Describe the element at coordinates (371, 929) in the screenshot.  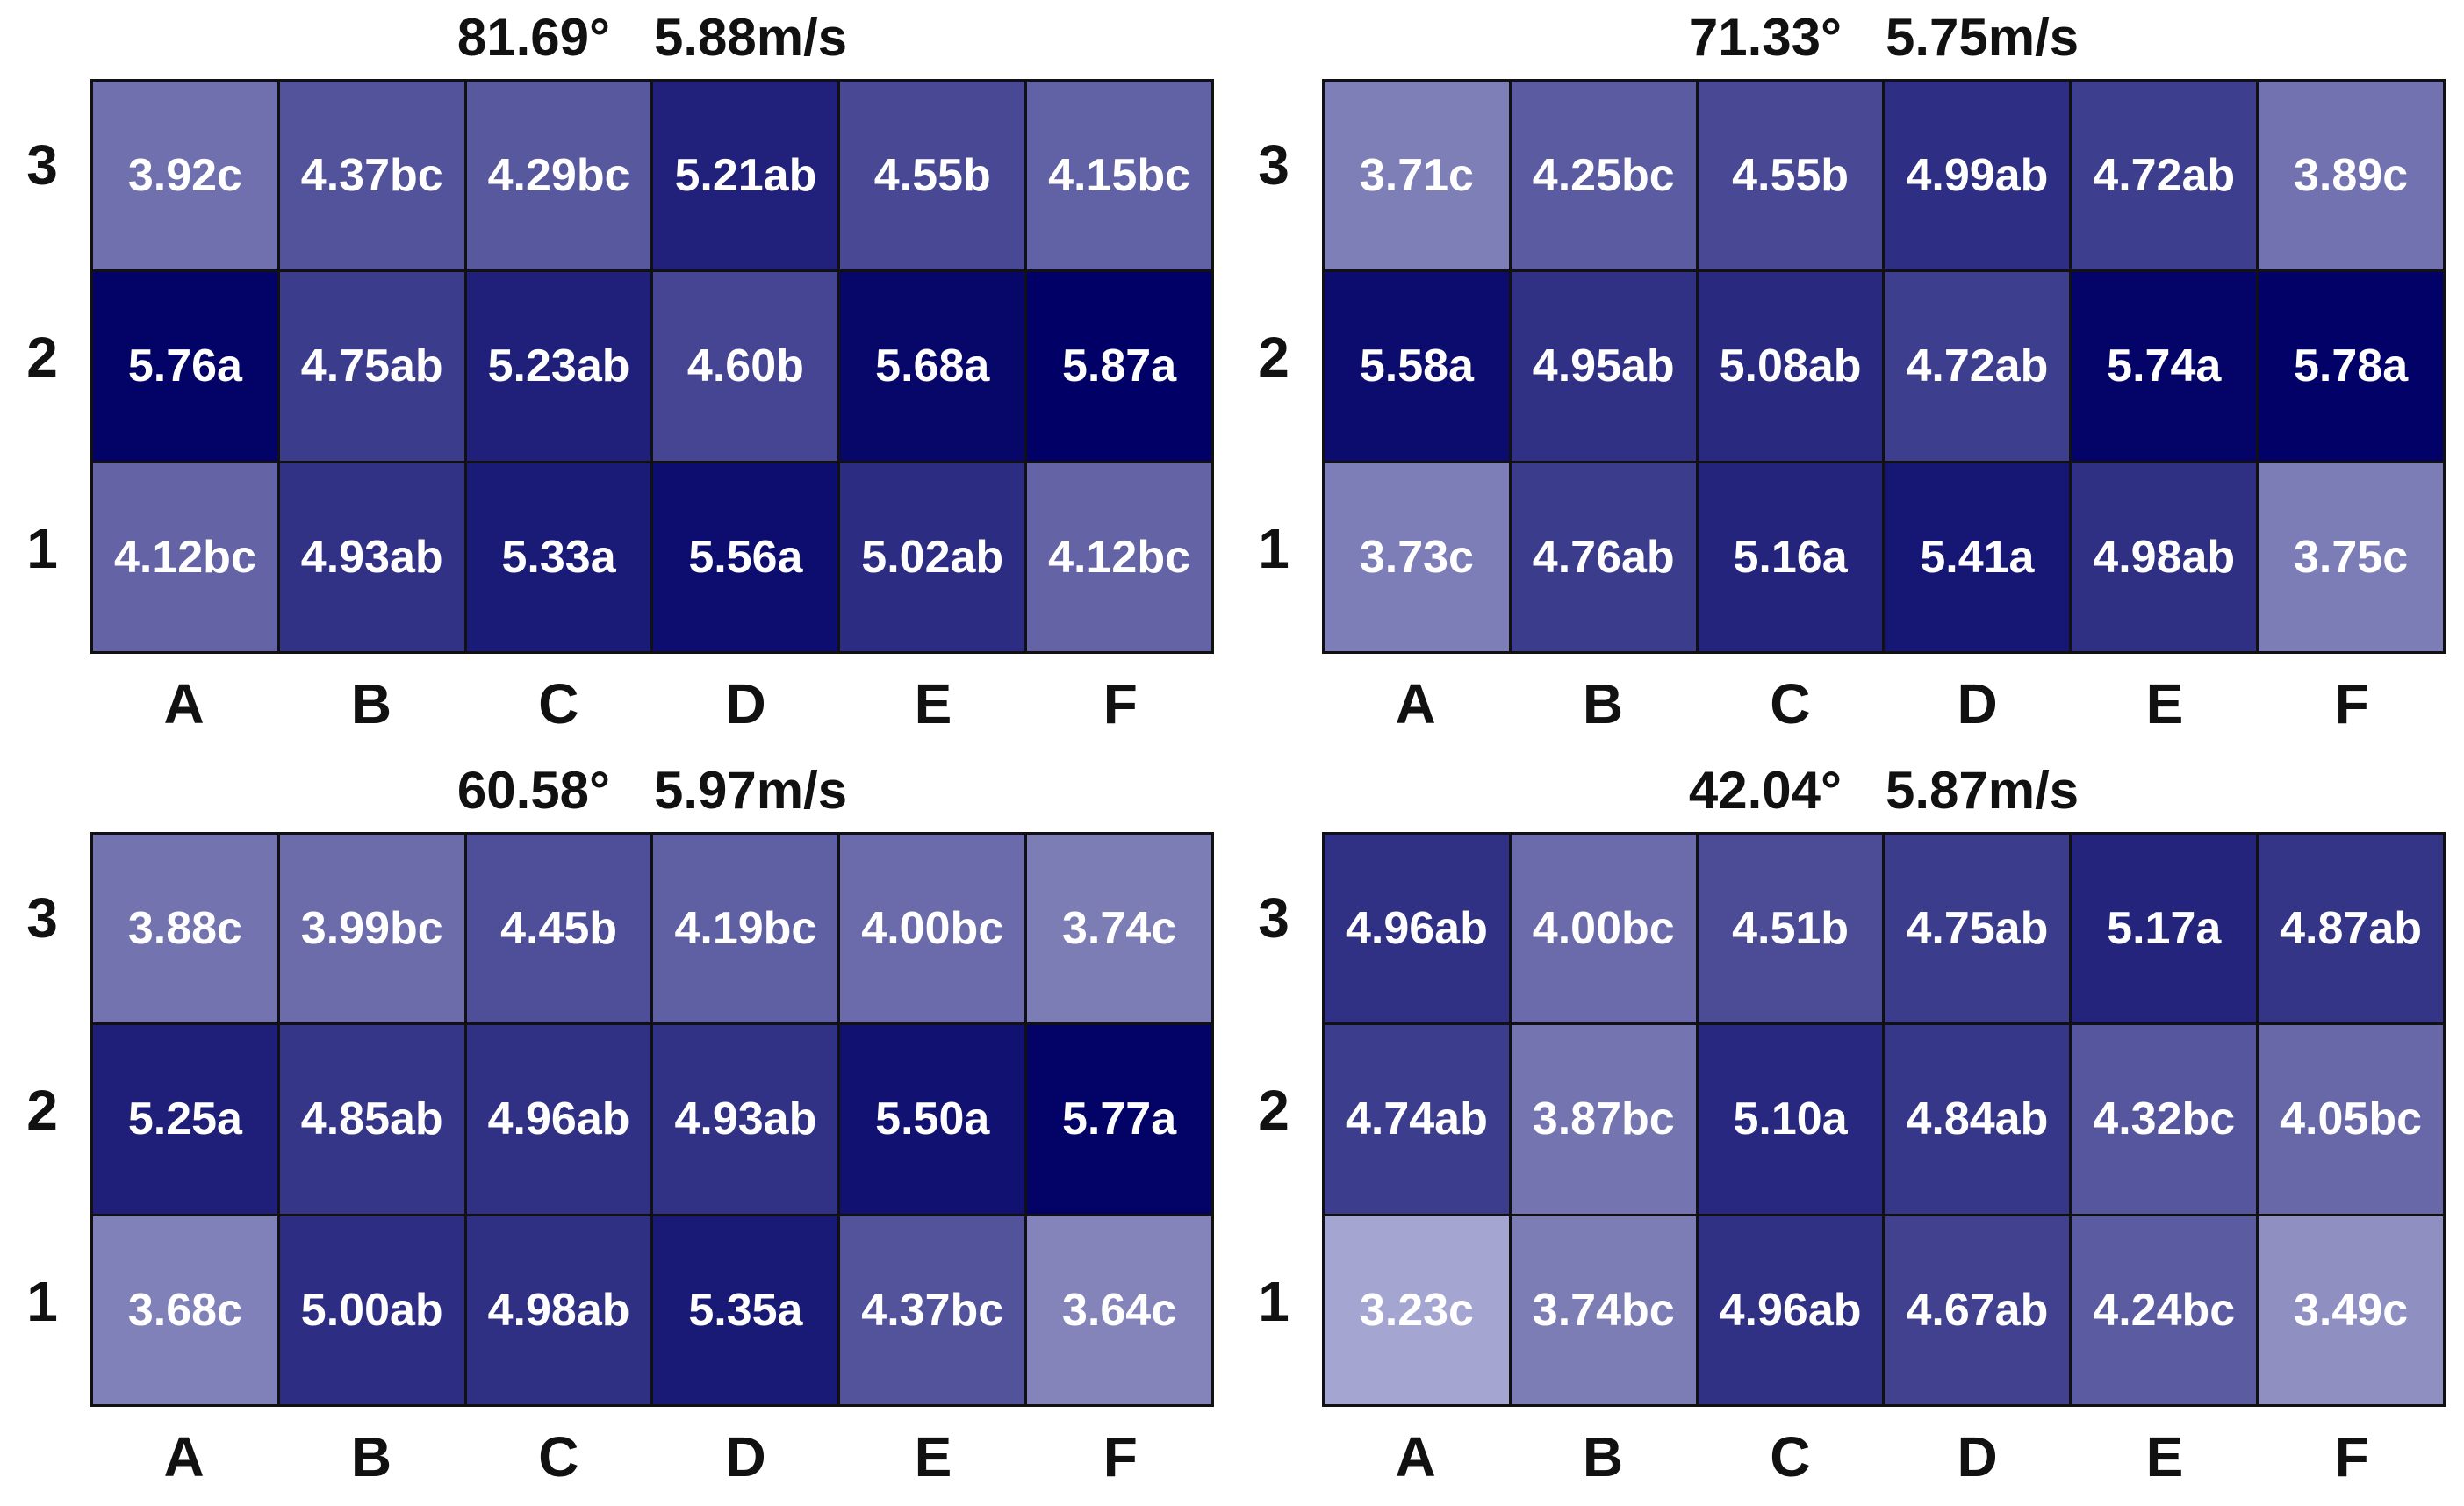
I see `heatmap-cell: 3.99bc` at that location.